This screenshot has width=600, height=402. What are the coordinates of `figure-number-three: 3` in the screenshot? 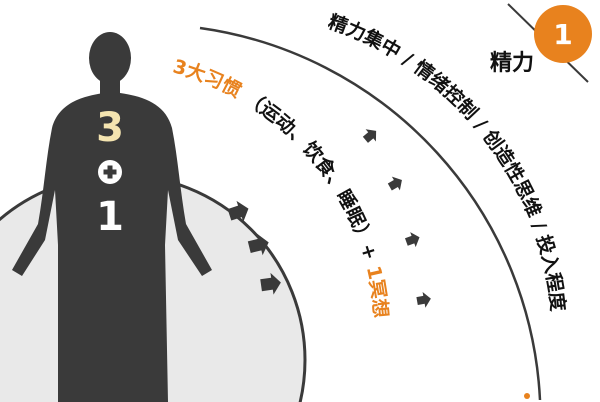 It's located at (110, 128).